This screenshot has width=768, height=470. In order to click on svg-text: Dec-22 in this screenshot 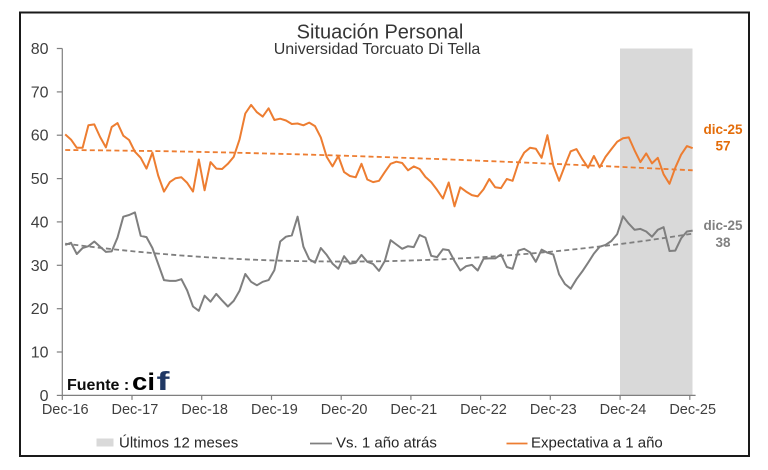, I will do `click(483, 410)`.